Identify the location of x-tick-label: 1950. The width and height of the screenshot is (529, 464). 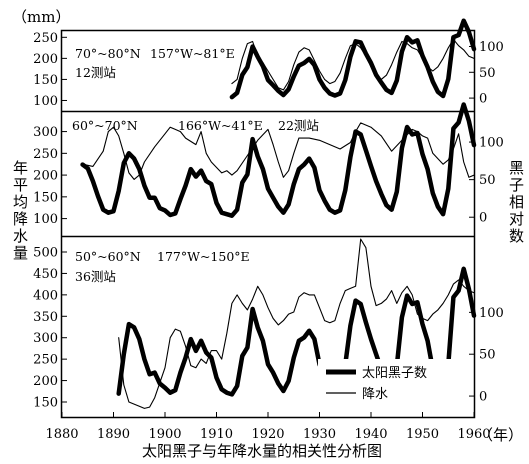
(422, 434).